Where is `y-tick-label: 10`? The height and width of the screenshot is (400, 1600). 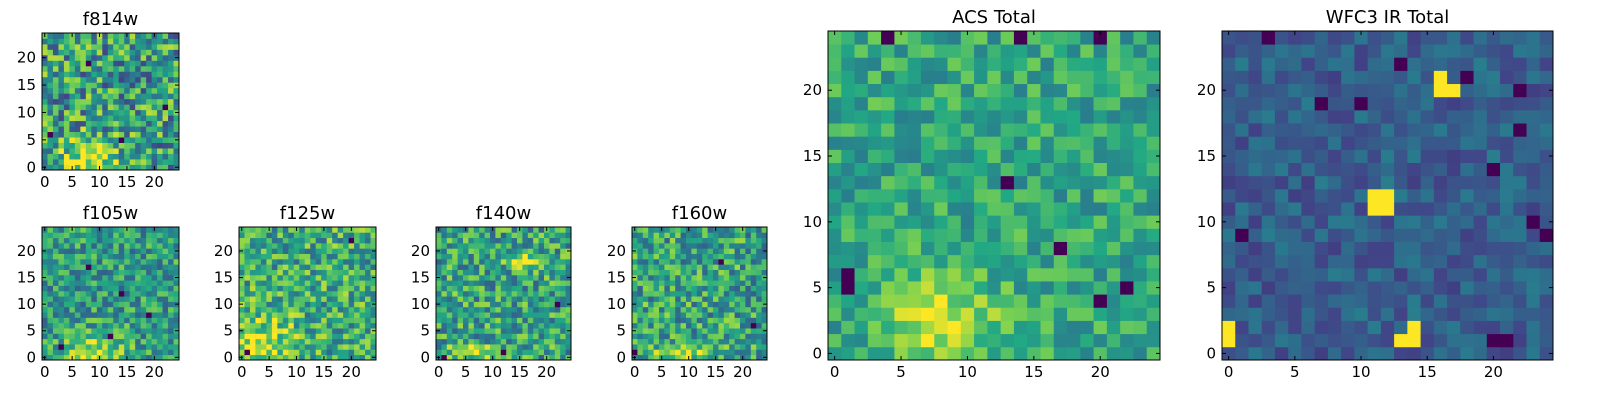
y-tick-label: 10 is located at coordinates (812, 222).